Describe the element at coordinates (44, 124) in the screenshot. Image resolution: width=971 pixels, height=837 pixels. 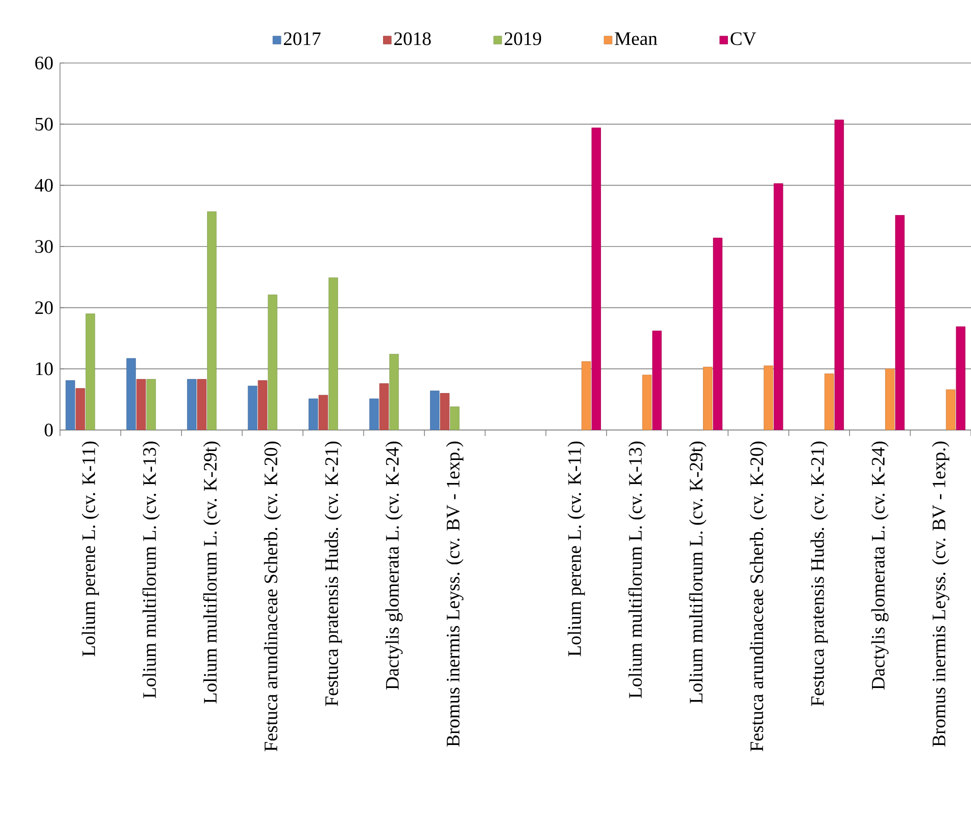
I see `y-tick-label: 50` at that location.